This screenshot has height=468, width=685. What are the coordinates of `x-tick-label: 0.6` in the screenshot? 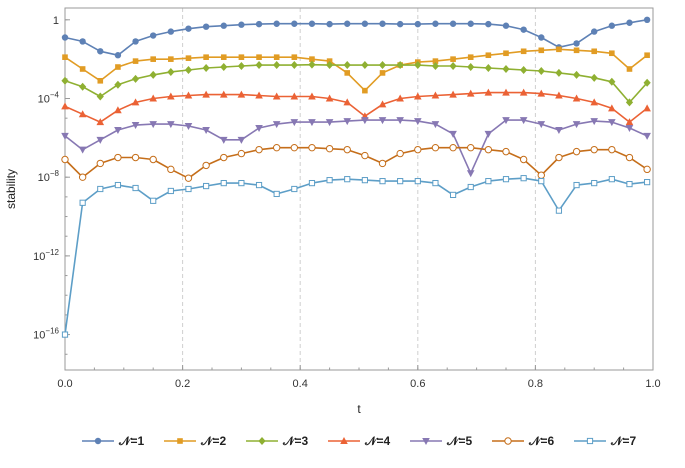 It's located at (417, 384).